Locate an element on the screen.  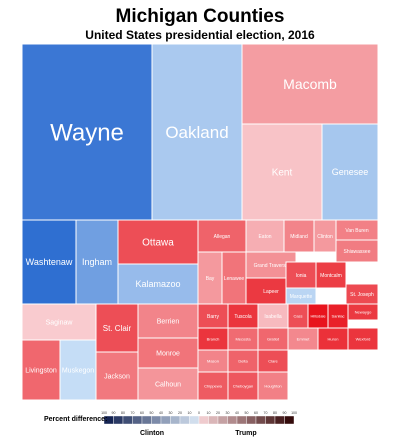
county-label: Newaygo is located at coordinates (363, 311).